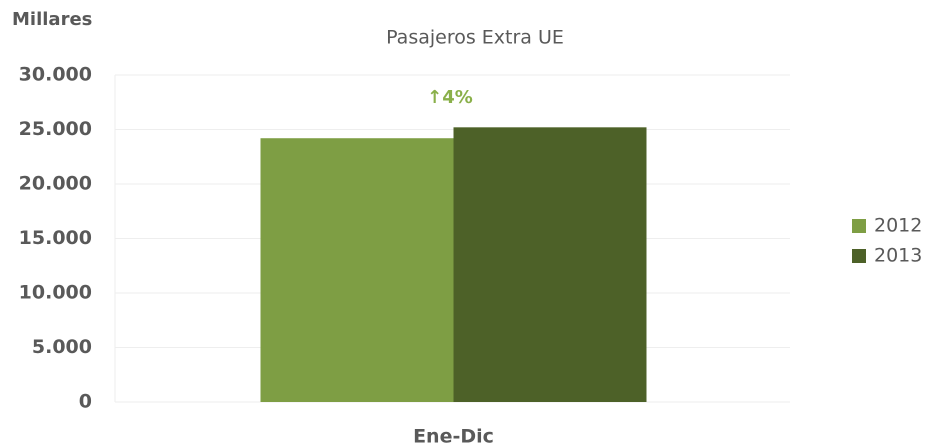 The height and width of the screenshot is (448, 935). I want to click on y-tick-label: 25.000, so click(55, 129).